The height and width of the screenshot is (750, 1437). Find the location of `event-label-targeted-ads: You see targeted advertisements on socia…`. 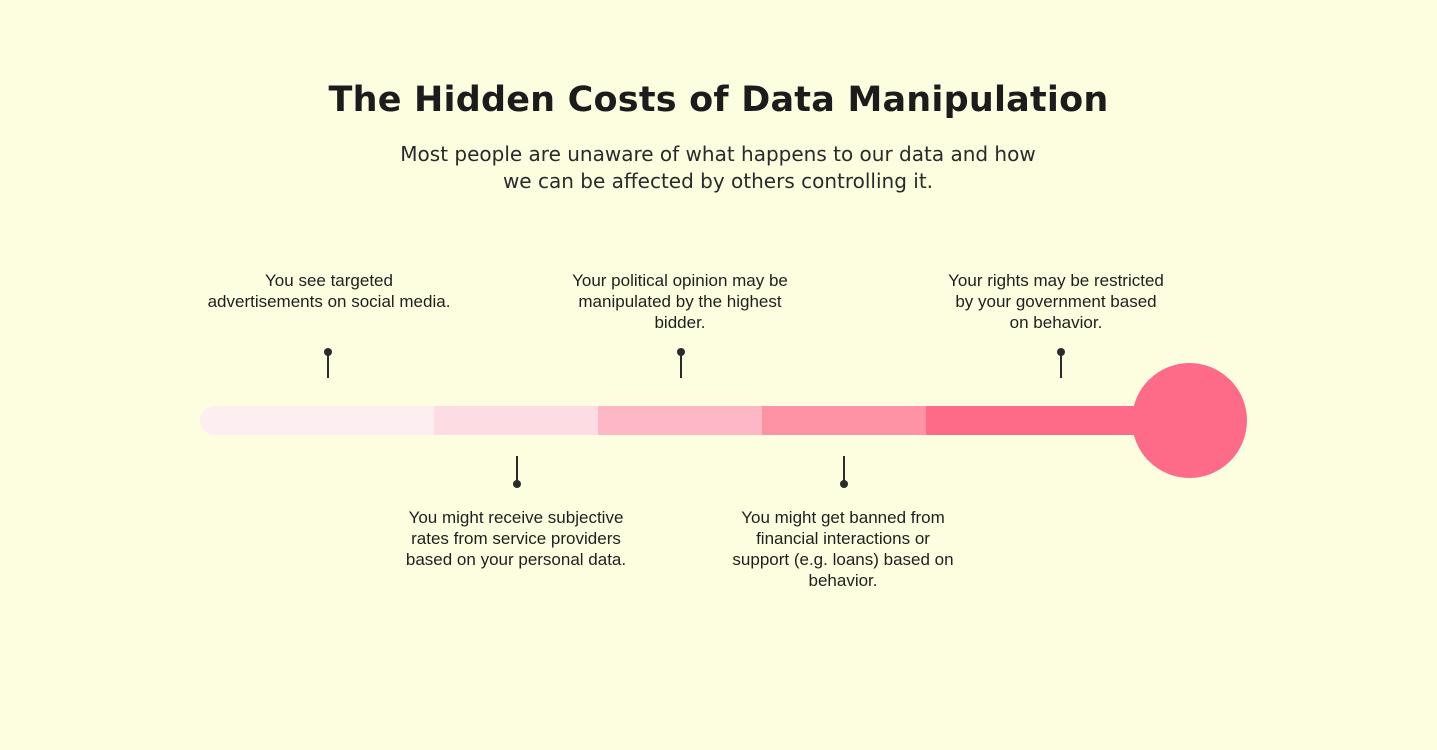

event-label-targeted-ads: You see targeted advertisements on socia… is located at coordinates (329, 291).